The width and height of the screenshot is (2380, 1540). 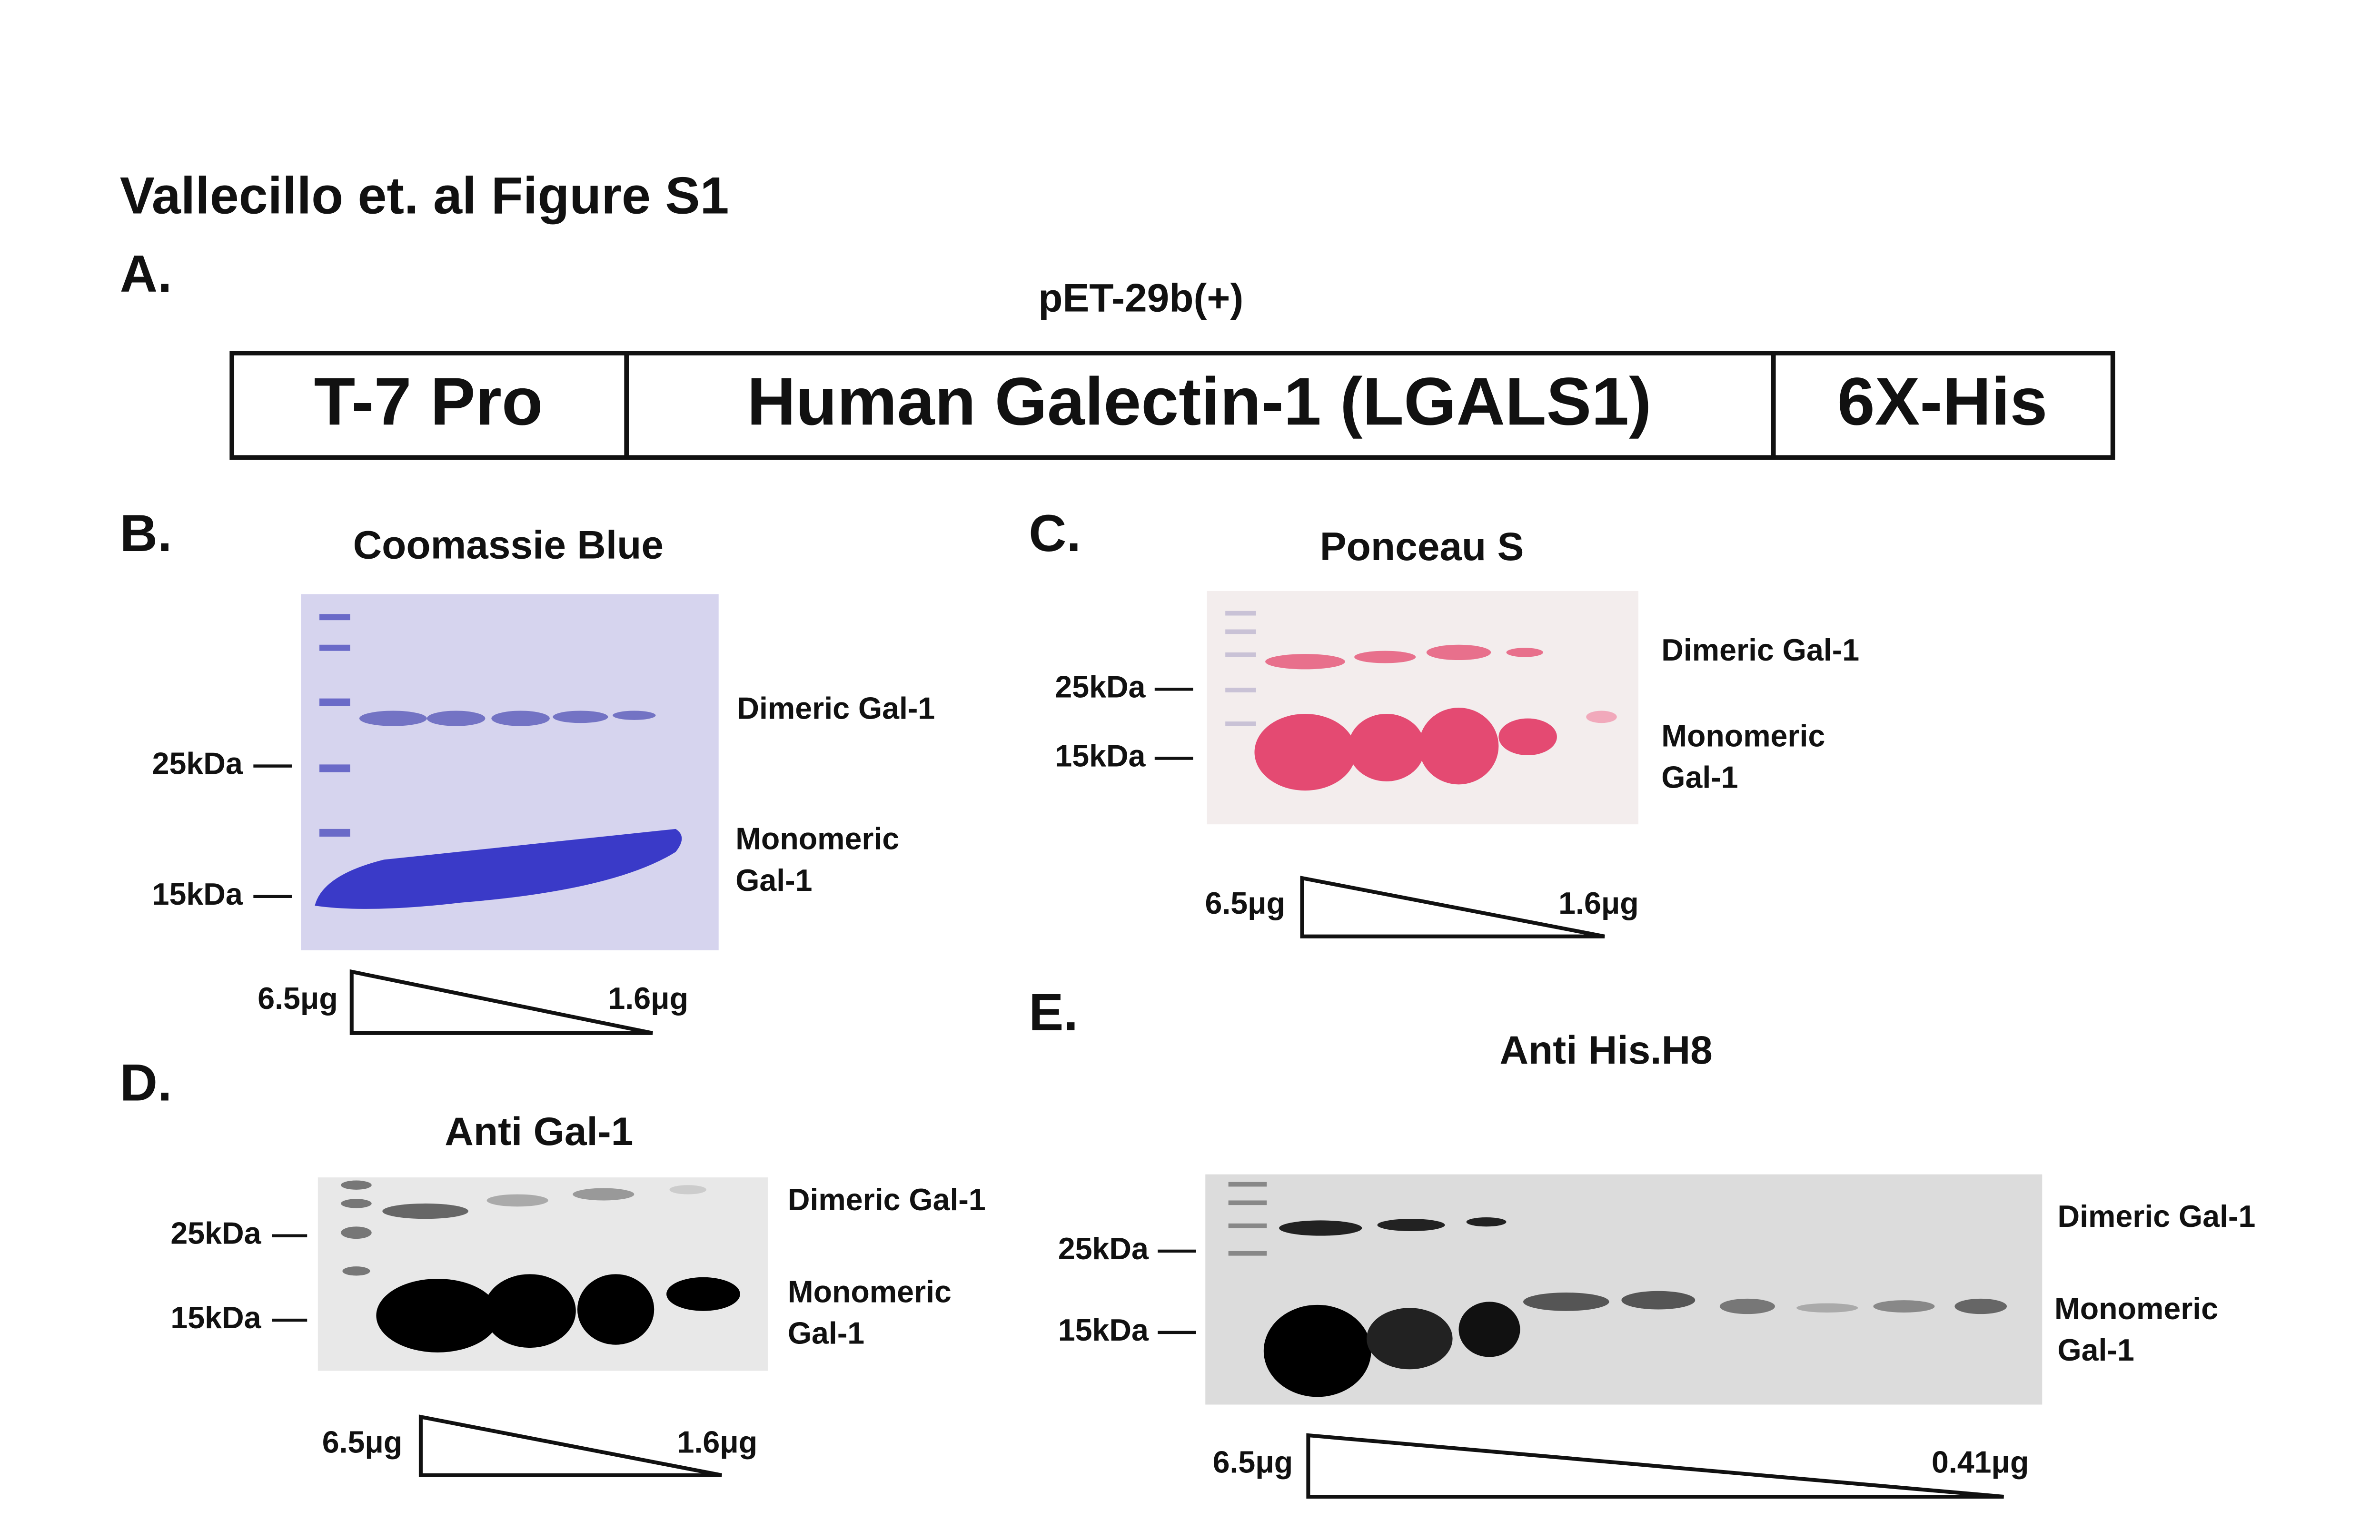 I want to click on panel-label: B., so click(x=146, y=533).